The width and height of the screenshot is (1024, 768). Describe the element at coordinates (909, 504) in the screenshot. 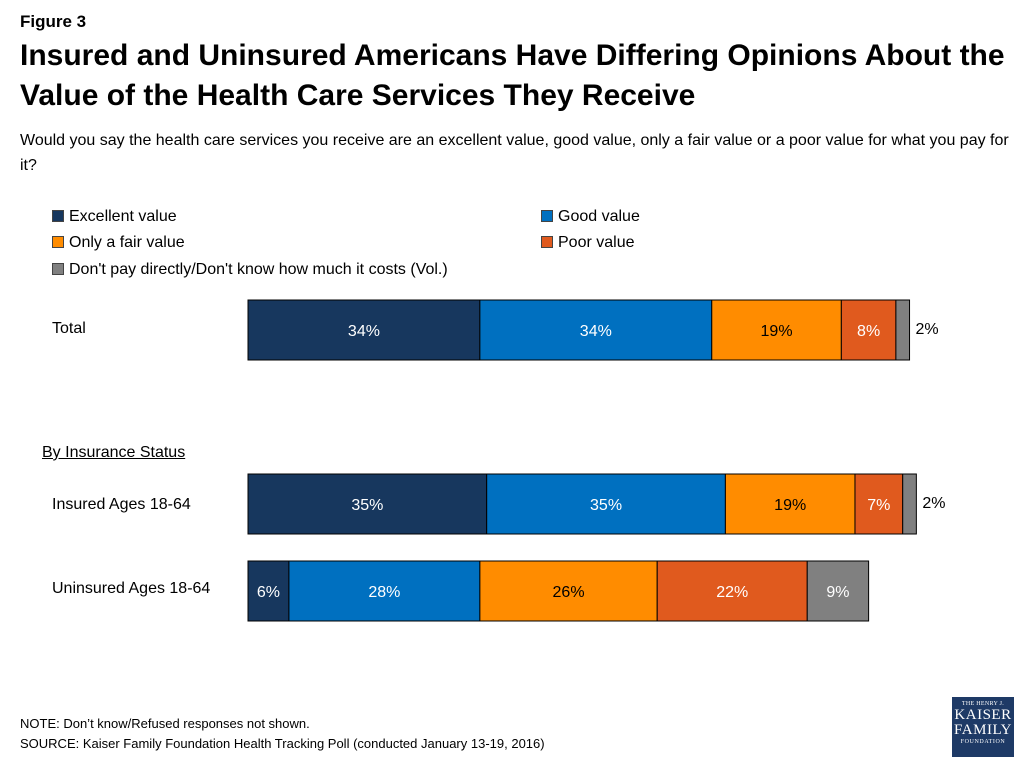

I see `bar-insured-ages-18-64-don-t-pay-directly-d` at that location.